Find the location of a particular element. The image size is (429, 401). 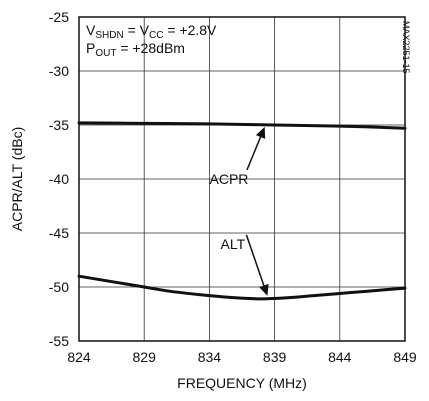

y-axis-title: ACPR/ALT (dBc) is located at coordinates (17, 179).